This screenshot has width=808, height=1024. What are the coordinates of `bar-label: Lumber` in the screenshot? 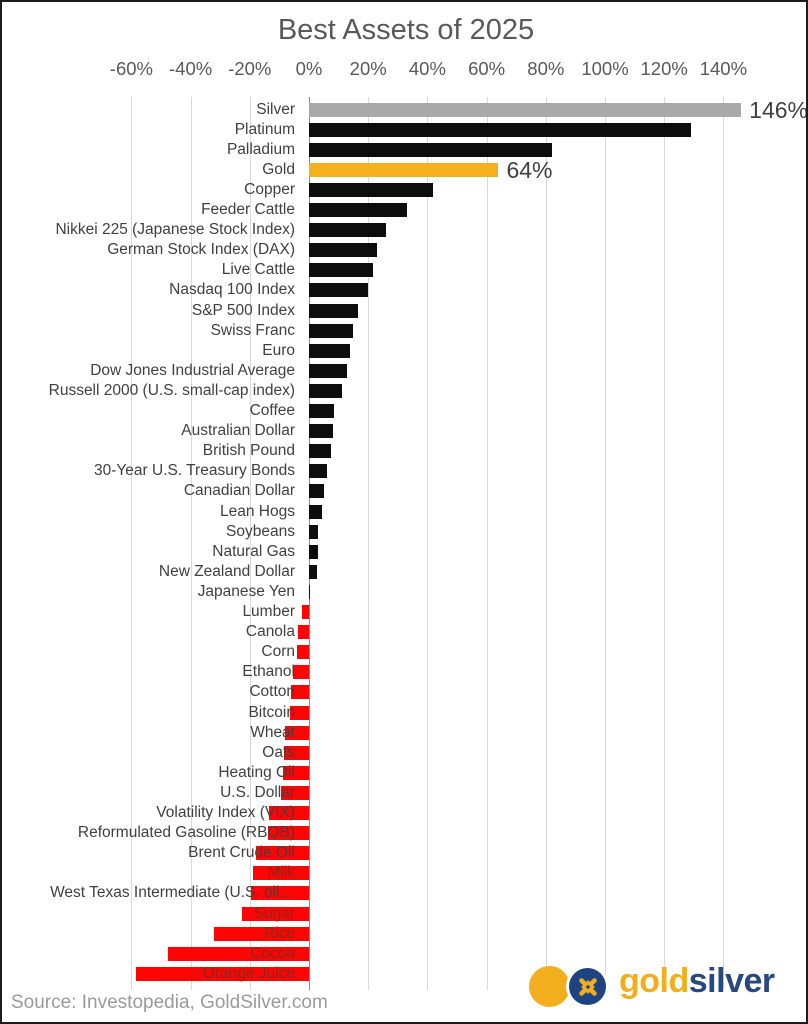 It's located at (268, 611).